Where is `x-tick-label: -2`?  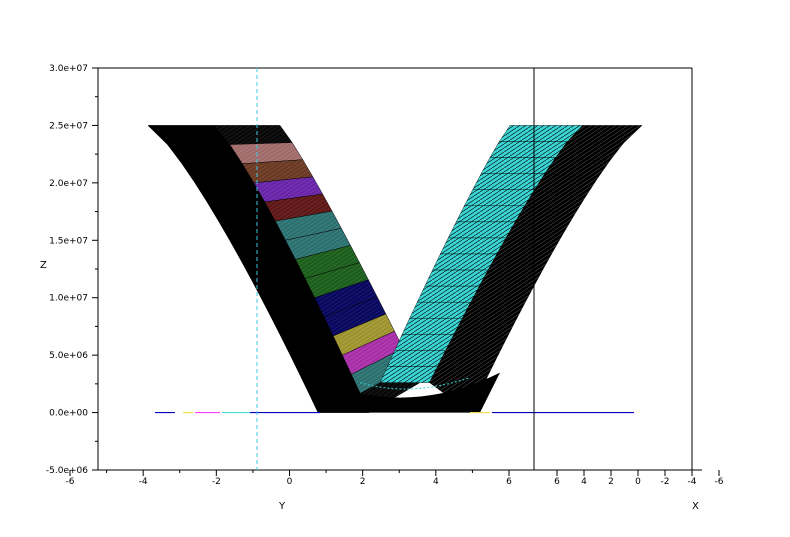
x-tick-label: -2 is located at coordinates (665, 482).